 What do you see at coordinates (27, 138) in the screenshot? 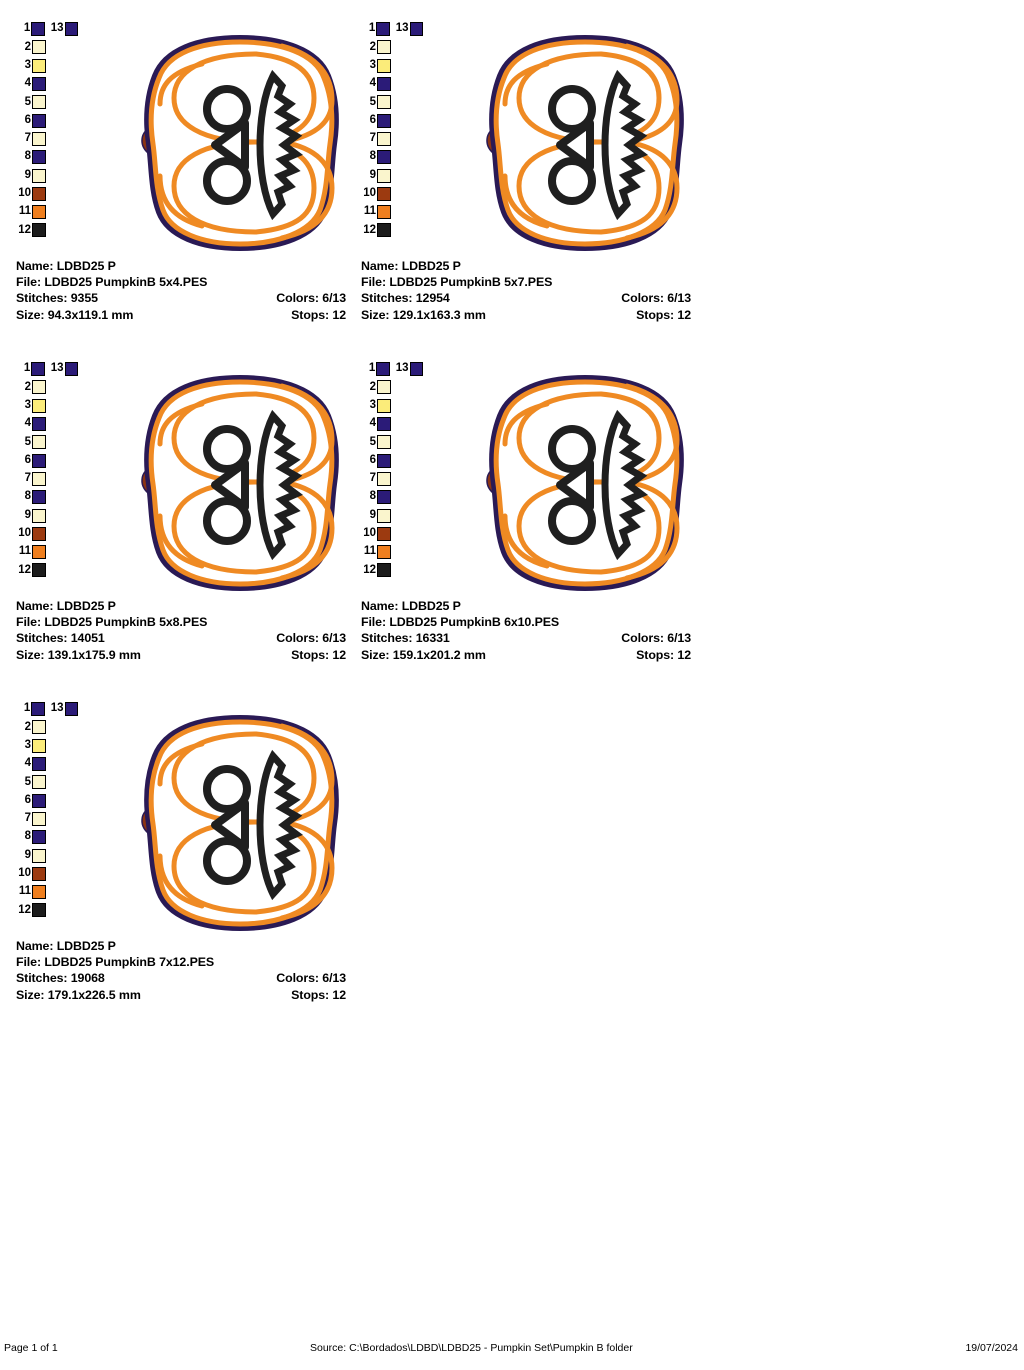
I see `legend-index: 7` at bounding box center [27, 138].